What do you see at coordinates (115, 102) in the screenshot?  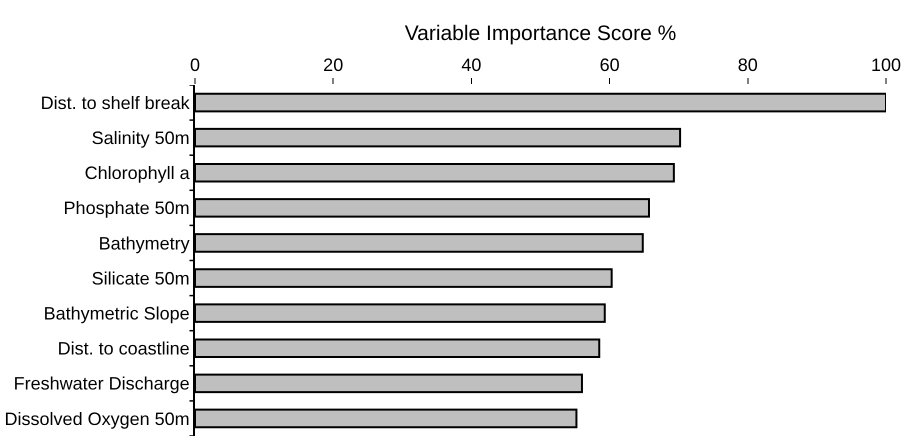 I see `y-tick-label: Dist. to shelf break` at bounding box center [115, 102].